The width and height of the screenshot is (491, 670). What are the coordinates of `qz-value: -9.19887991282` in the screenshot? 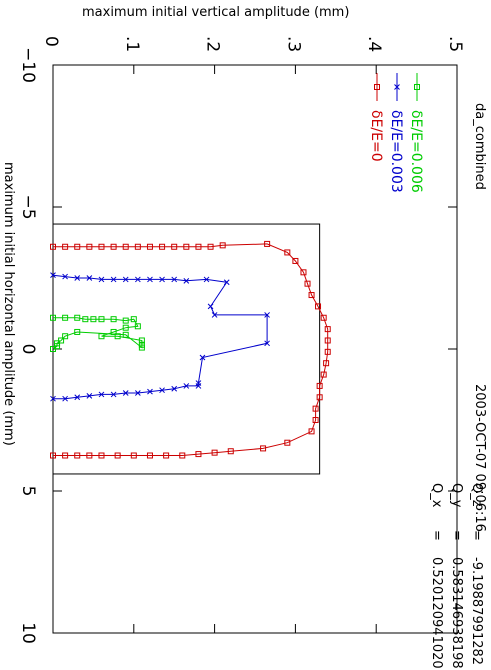 It's located at (476, 611).